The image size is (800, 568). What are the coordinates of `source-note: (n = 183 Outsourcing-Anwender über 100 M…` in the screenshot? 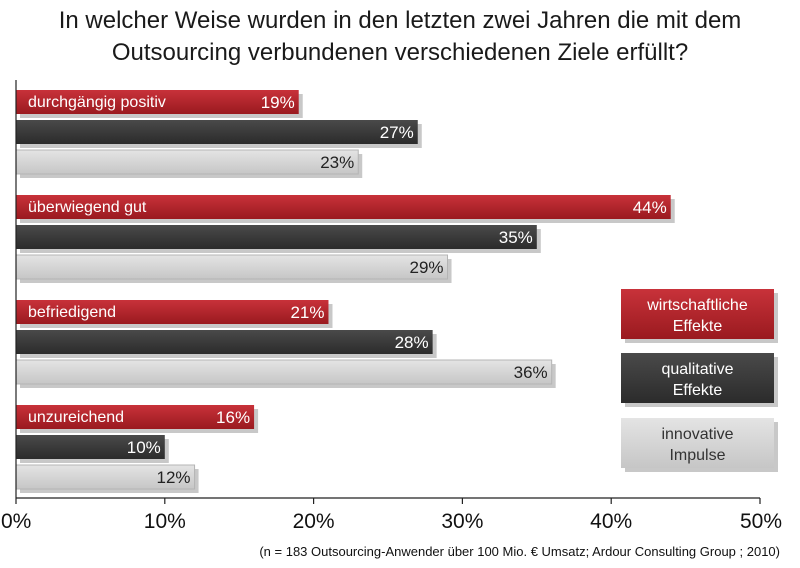 It's located at (519, 551).